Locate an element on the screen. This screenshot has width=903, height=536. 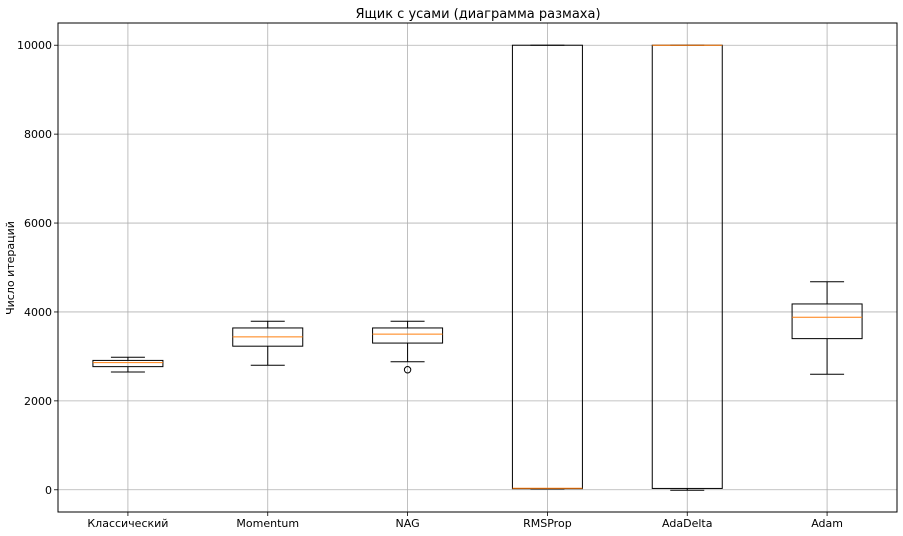
box-Adam is located at coordinates (827, 328).